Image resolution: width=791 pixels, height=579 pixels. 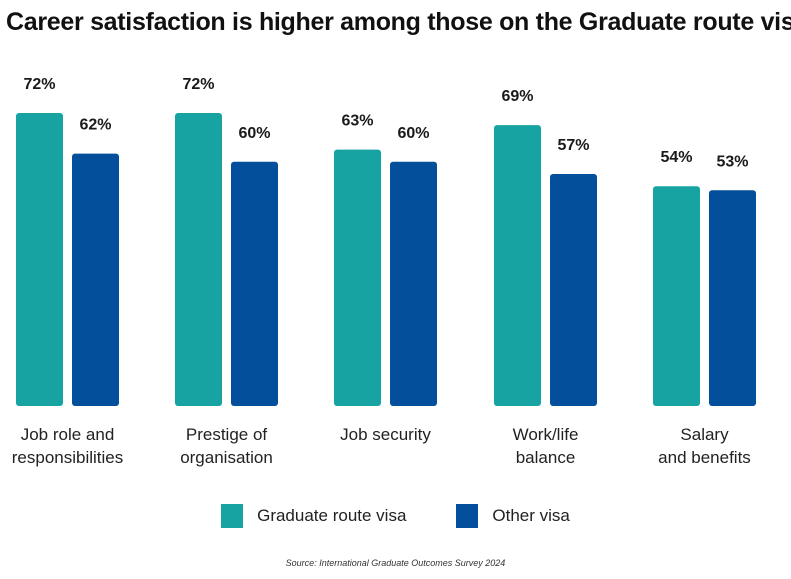 What do you see at coordinates (704, 457) in the screenshot?
I see `category-label-line: and benefits` at bounding box center [704, 457].